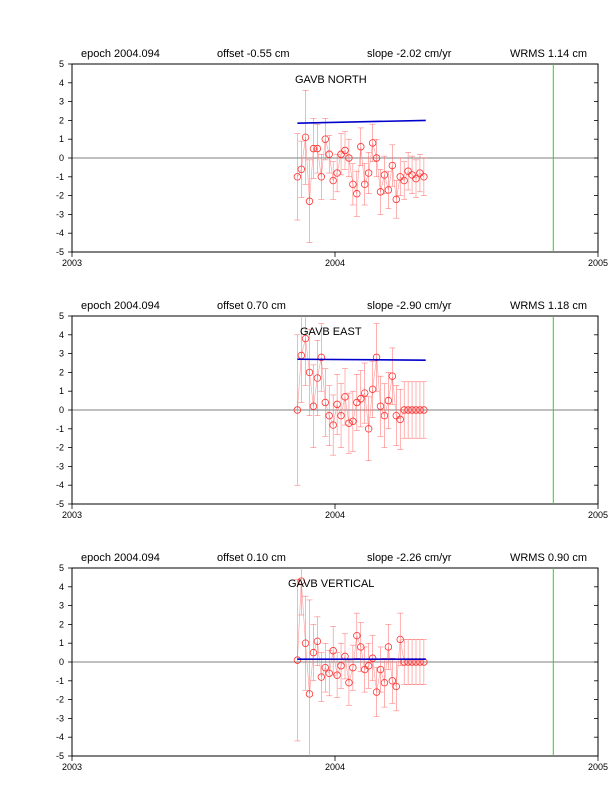 The image size is (612, 792). I want to click on offset-label: offset 0.10 cm, so click(251, 558).